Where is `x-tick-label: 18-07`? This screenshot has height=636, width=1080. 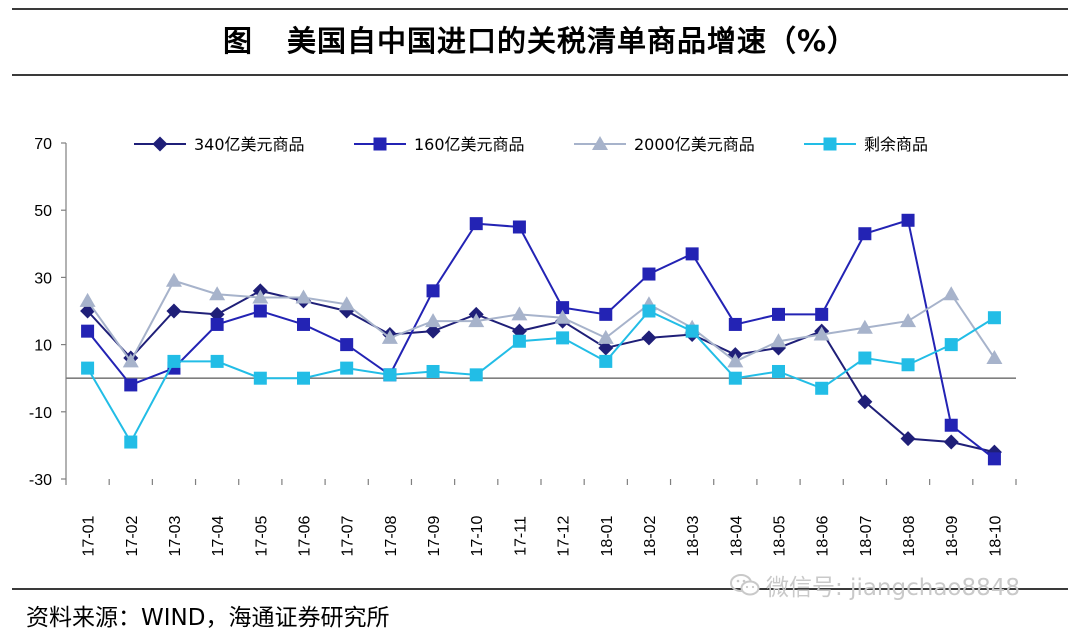
x-tick-label: 18-07 is located at coordinates (866, 535).